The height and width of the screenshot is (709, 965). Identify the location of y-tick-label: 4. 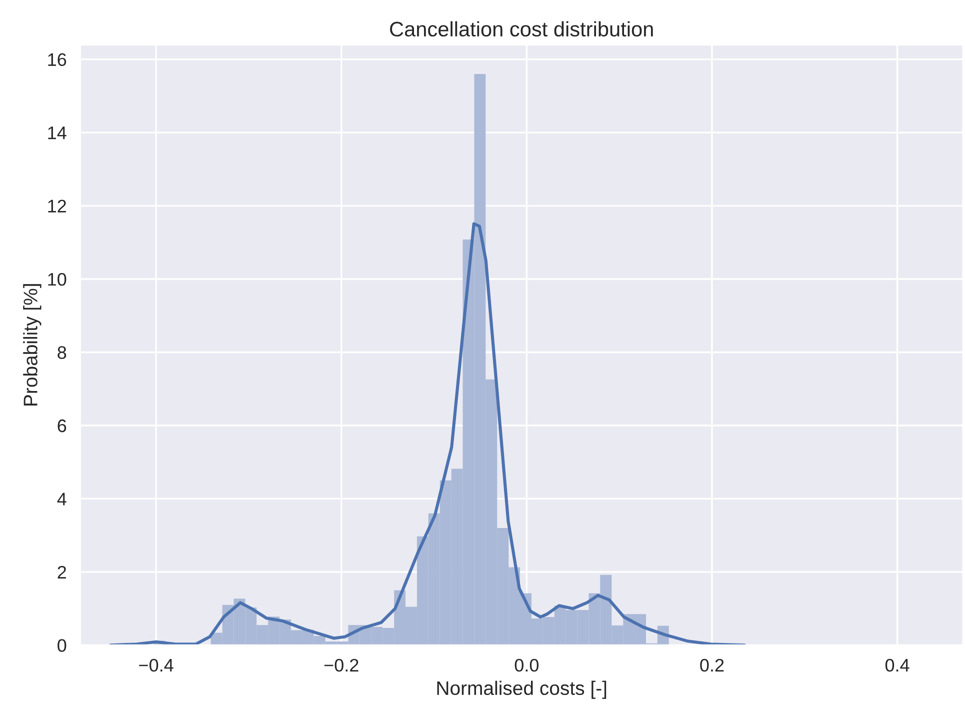
(61, 499).